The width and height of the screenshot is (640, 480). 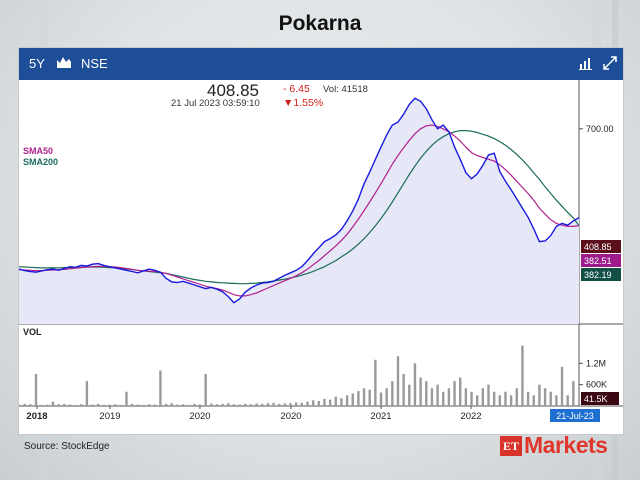 I want to click on quote-datetime: 21 Jul 2023 03:59:10, so click(x=215, y=103).